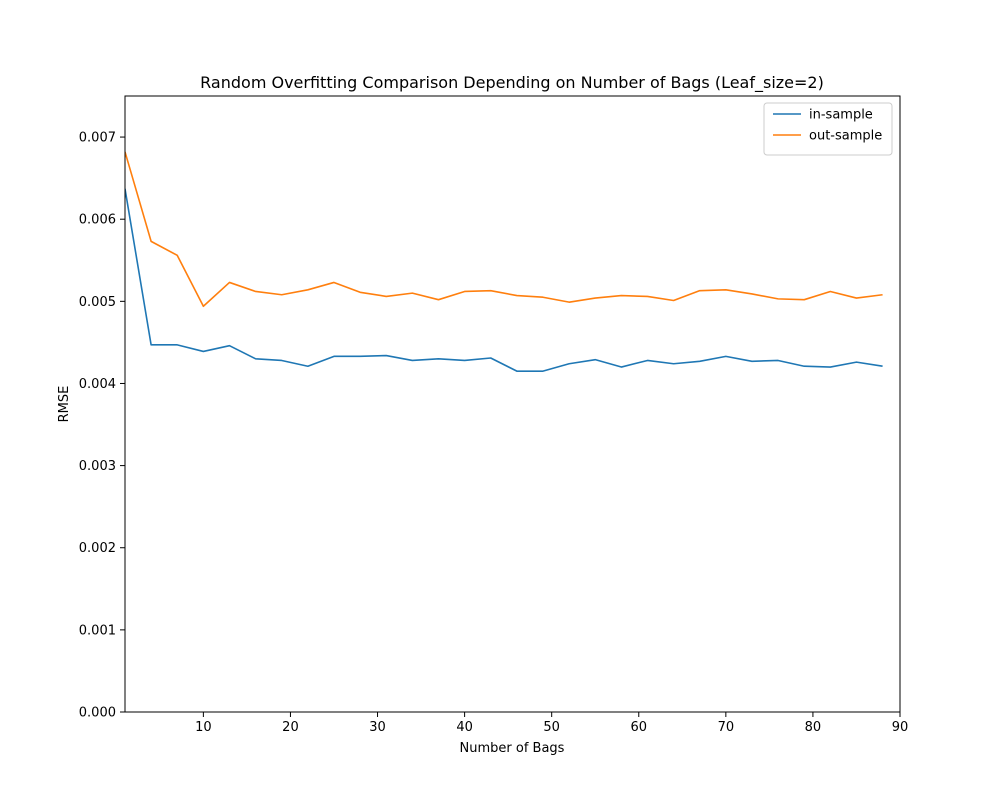  What do you see at coordinates (290, 727) in the screenshot?
I see `x-tick-label: 20` at bounding box center [290, 727].